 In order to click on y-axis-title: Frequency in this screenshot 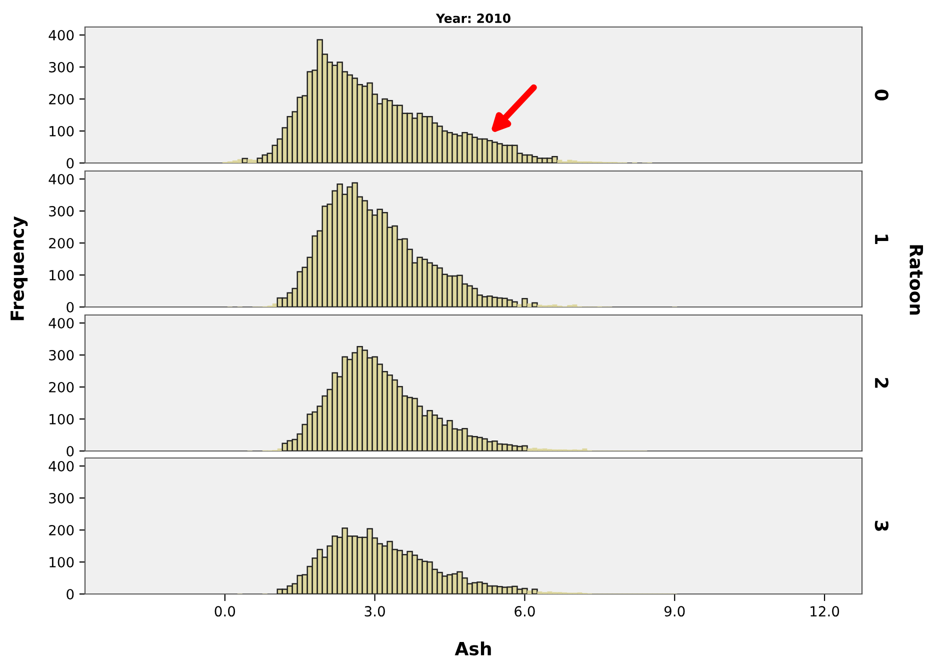, I will do `click(19, 268)`.